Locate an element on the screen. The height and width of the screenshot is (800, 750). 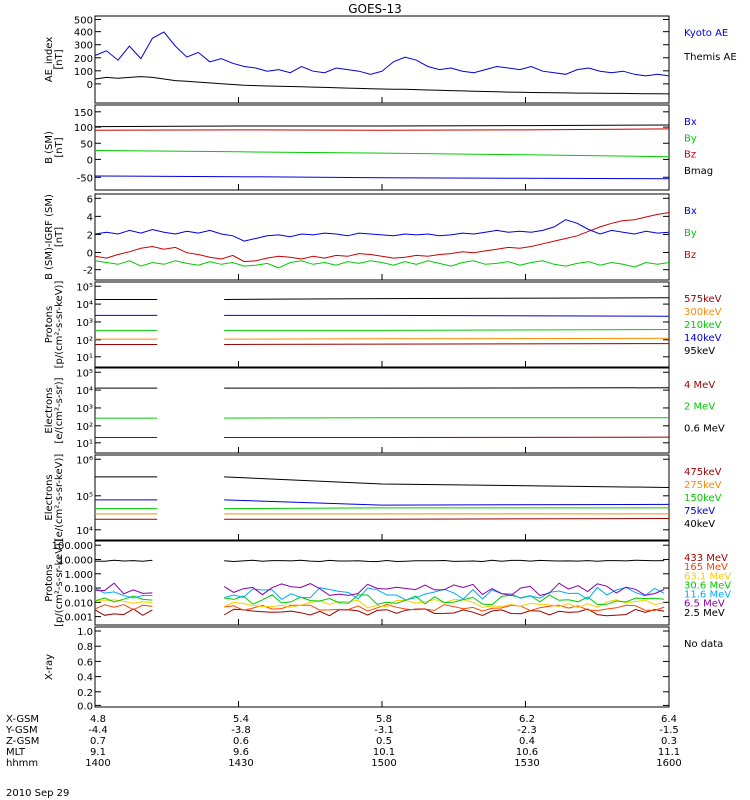
legend-entry: 210keV is located at coordinates (703, 325).